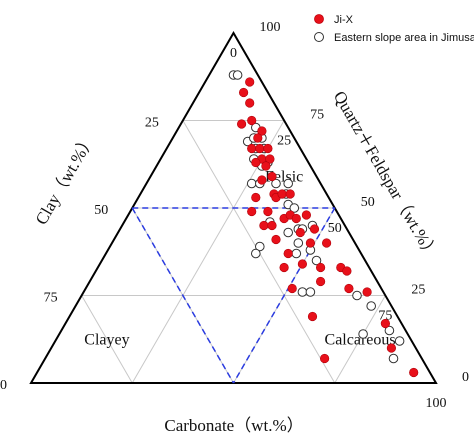  Describe the element at coordinates (270, 27) in the screenshot. I see `right-tick-label: 100` at that location.